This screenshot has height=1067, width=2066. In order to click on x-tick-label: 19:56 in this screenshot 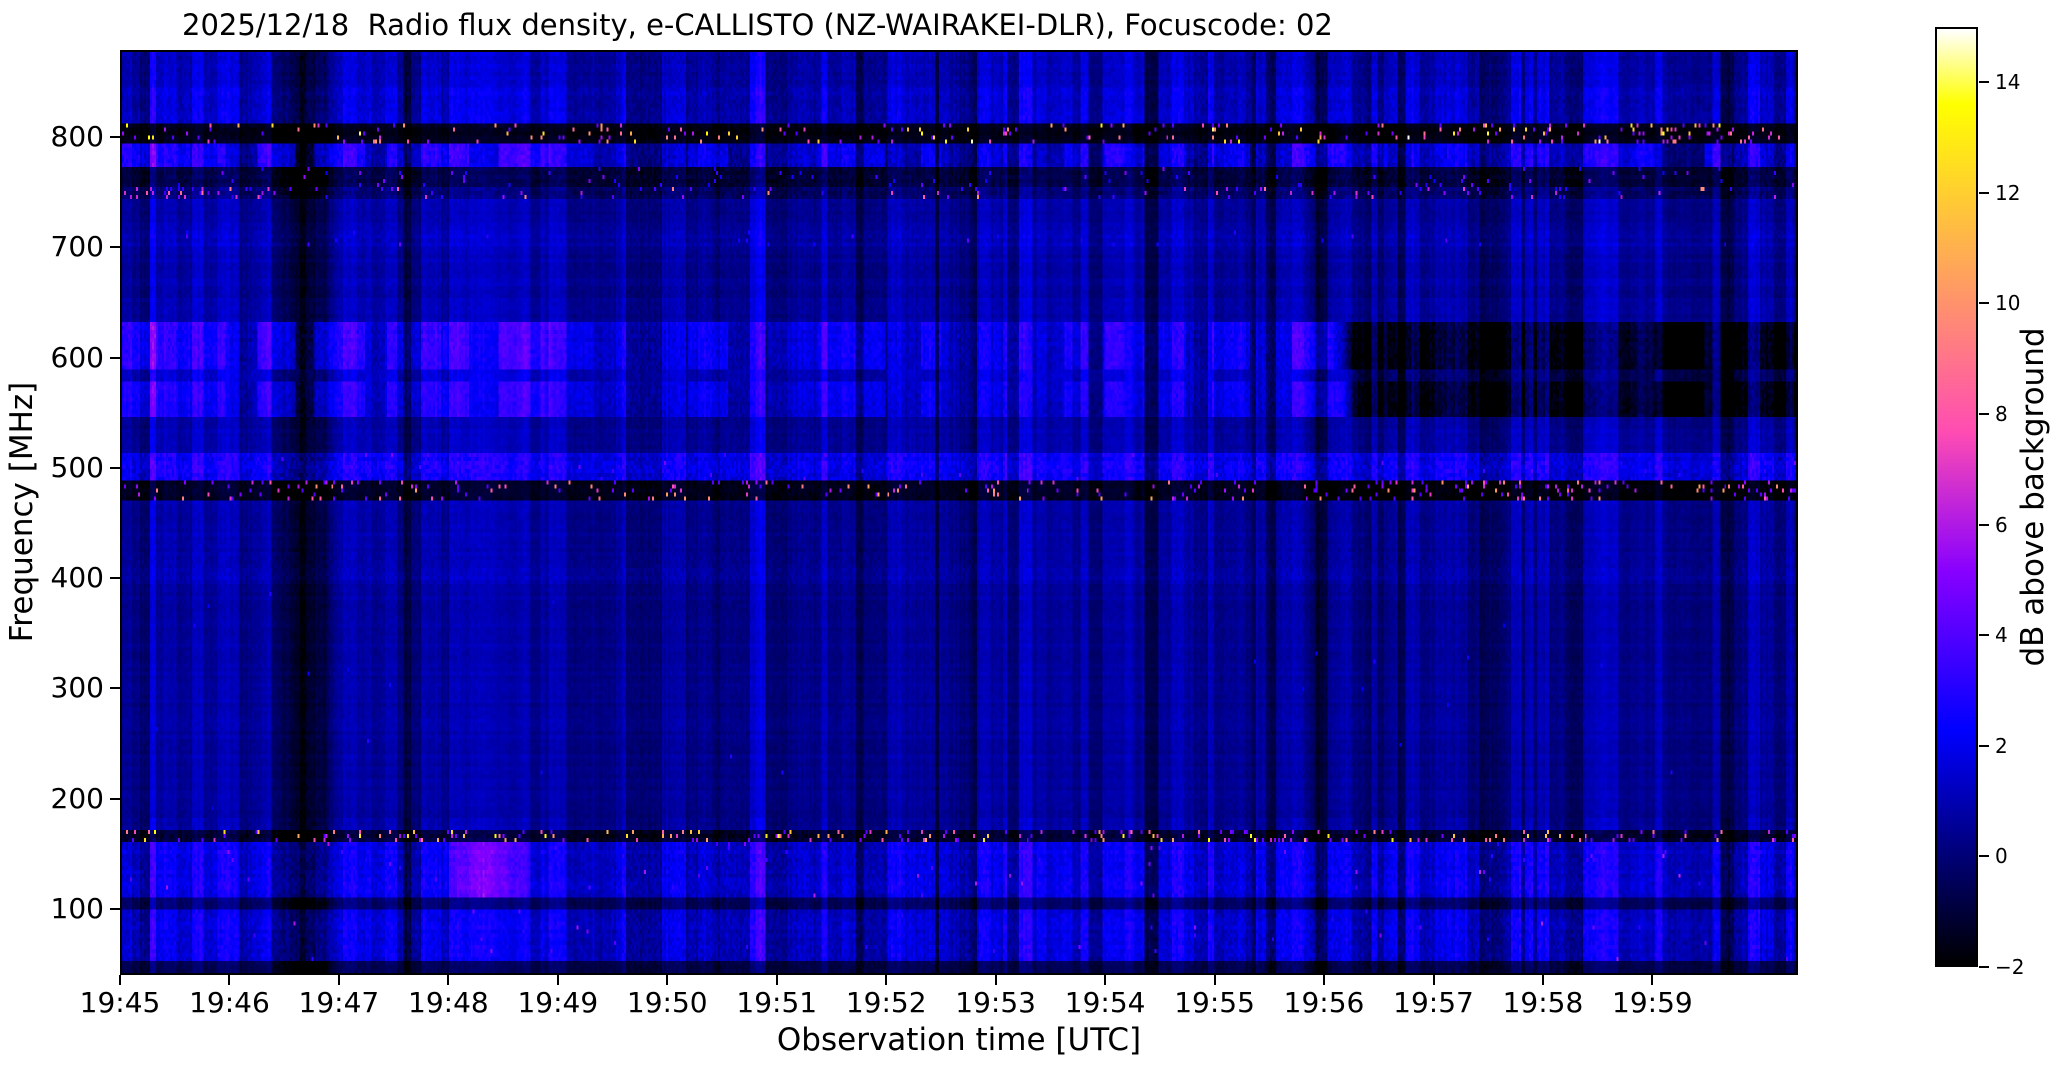, I will do `click(1324, 1002)`.